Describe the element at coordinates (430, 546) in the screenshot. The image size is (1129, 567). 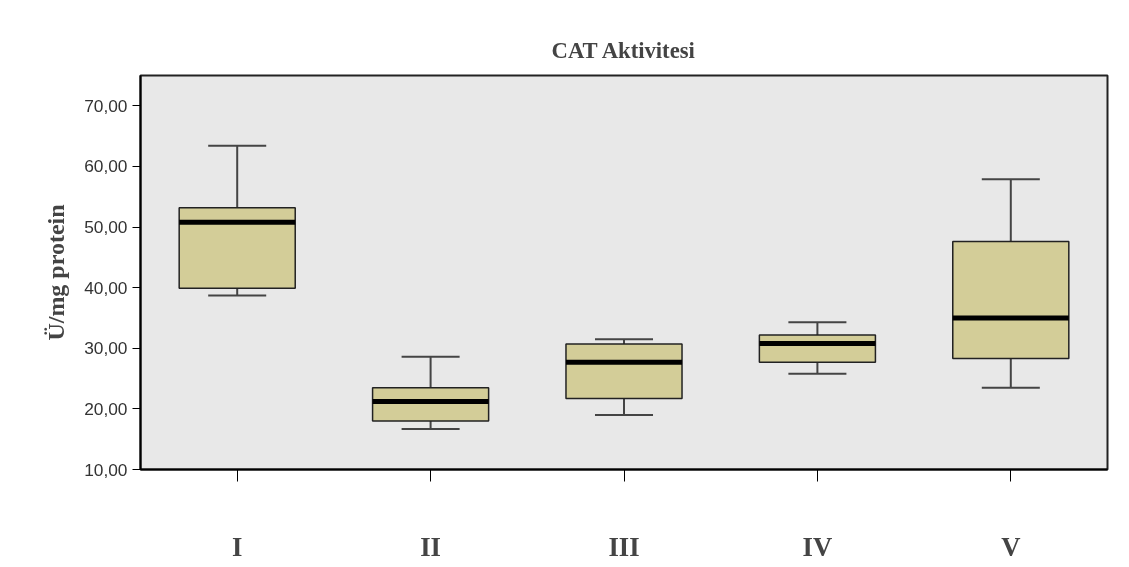
I see `x-tick-label: II` at that location.